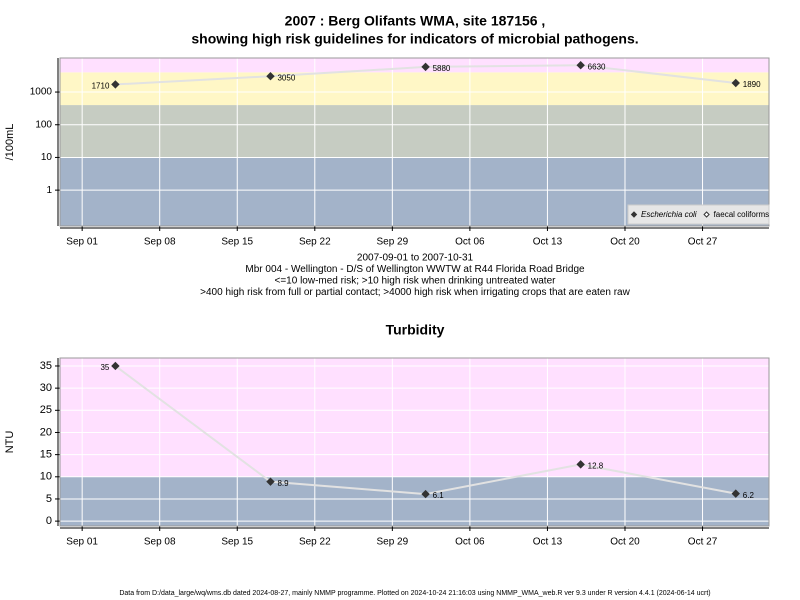 The height and width of the screenshot is (600, 800). I want to click on chart-title: Turbidity, so click(415, 330).